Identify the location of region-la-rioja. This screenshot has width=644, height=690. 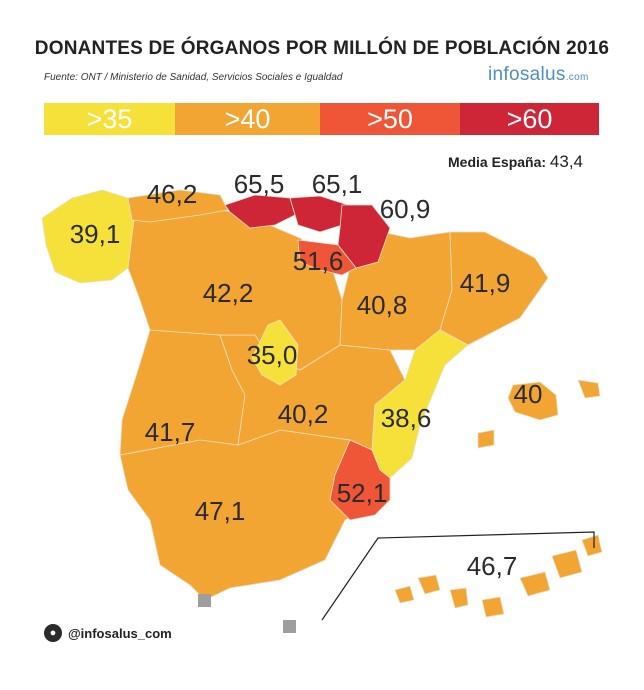
(327, 257).